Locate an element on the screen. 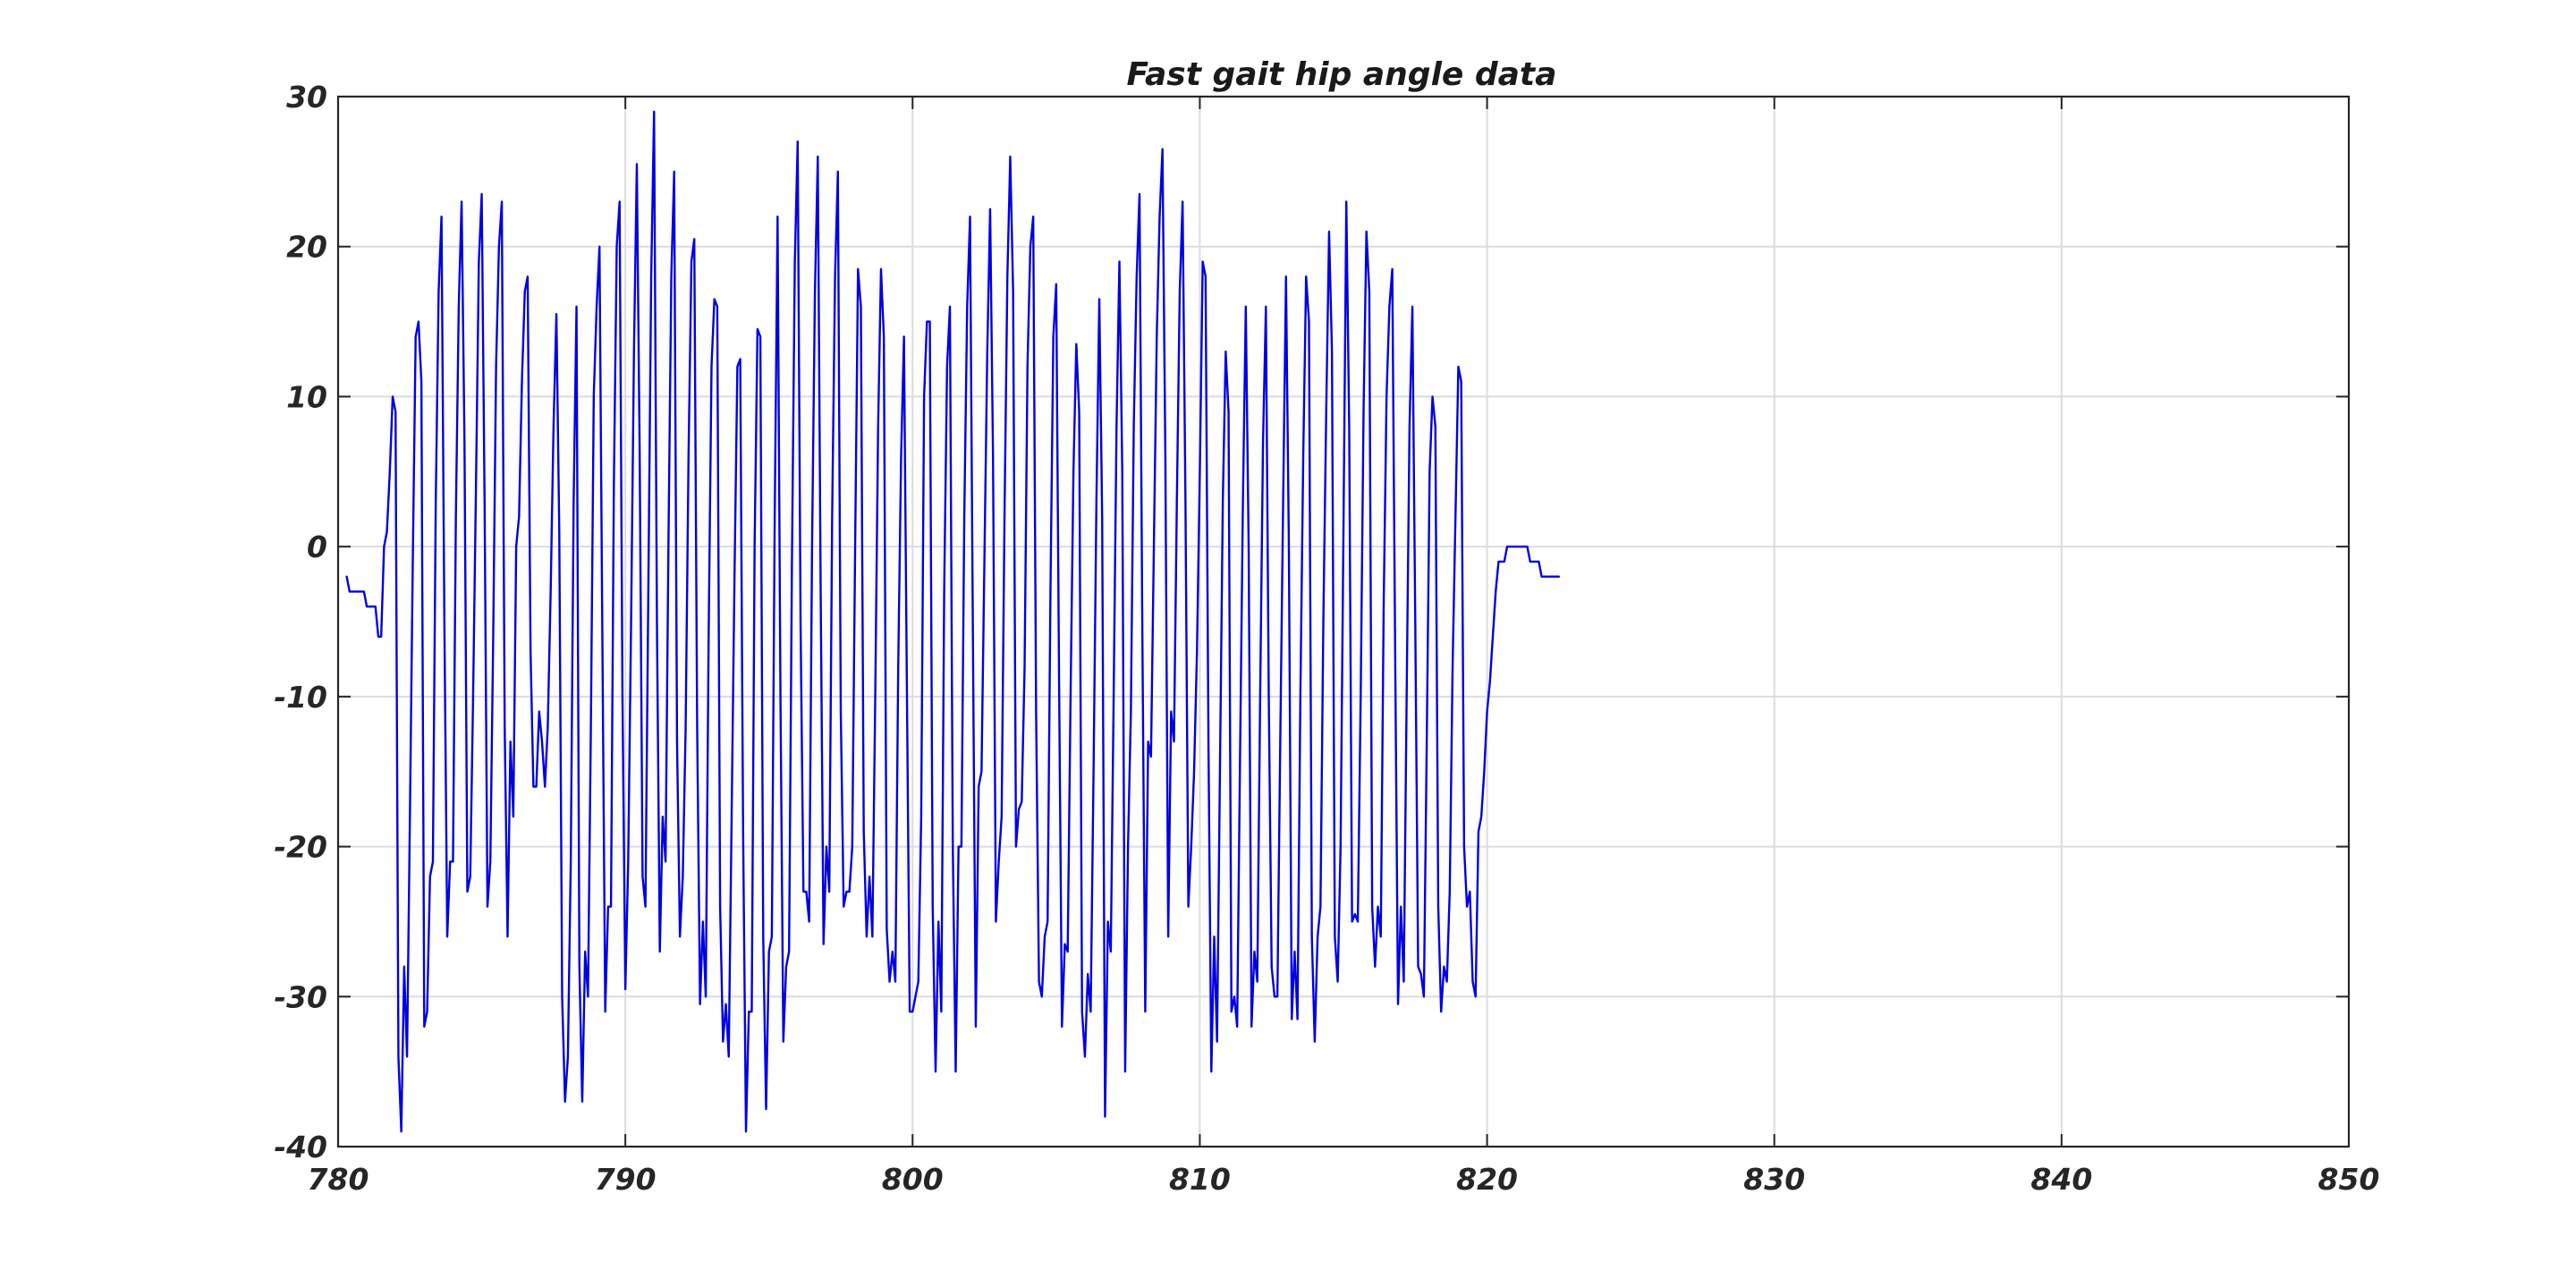 The image size is (2576, 1279). x-tick-label: 800 is located at coordinates (913, 1180).